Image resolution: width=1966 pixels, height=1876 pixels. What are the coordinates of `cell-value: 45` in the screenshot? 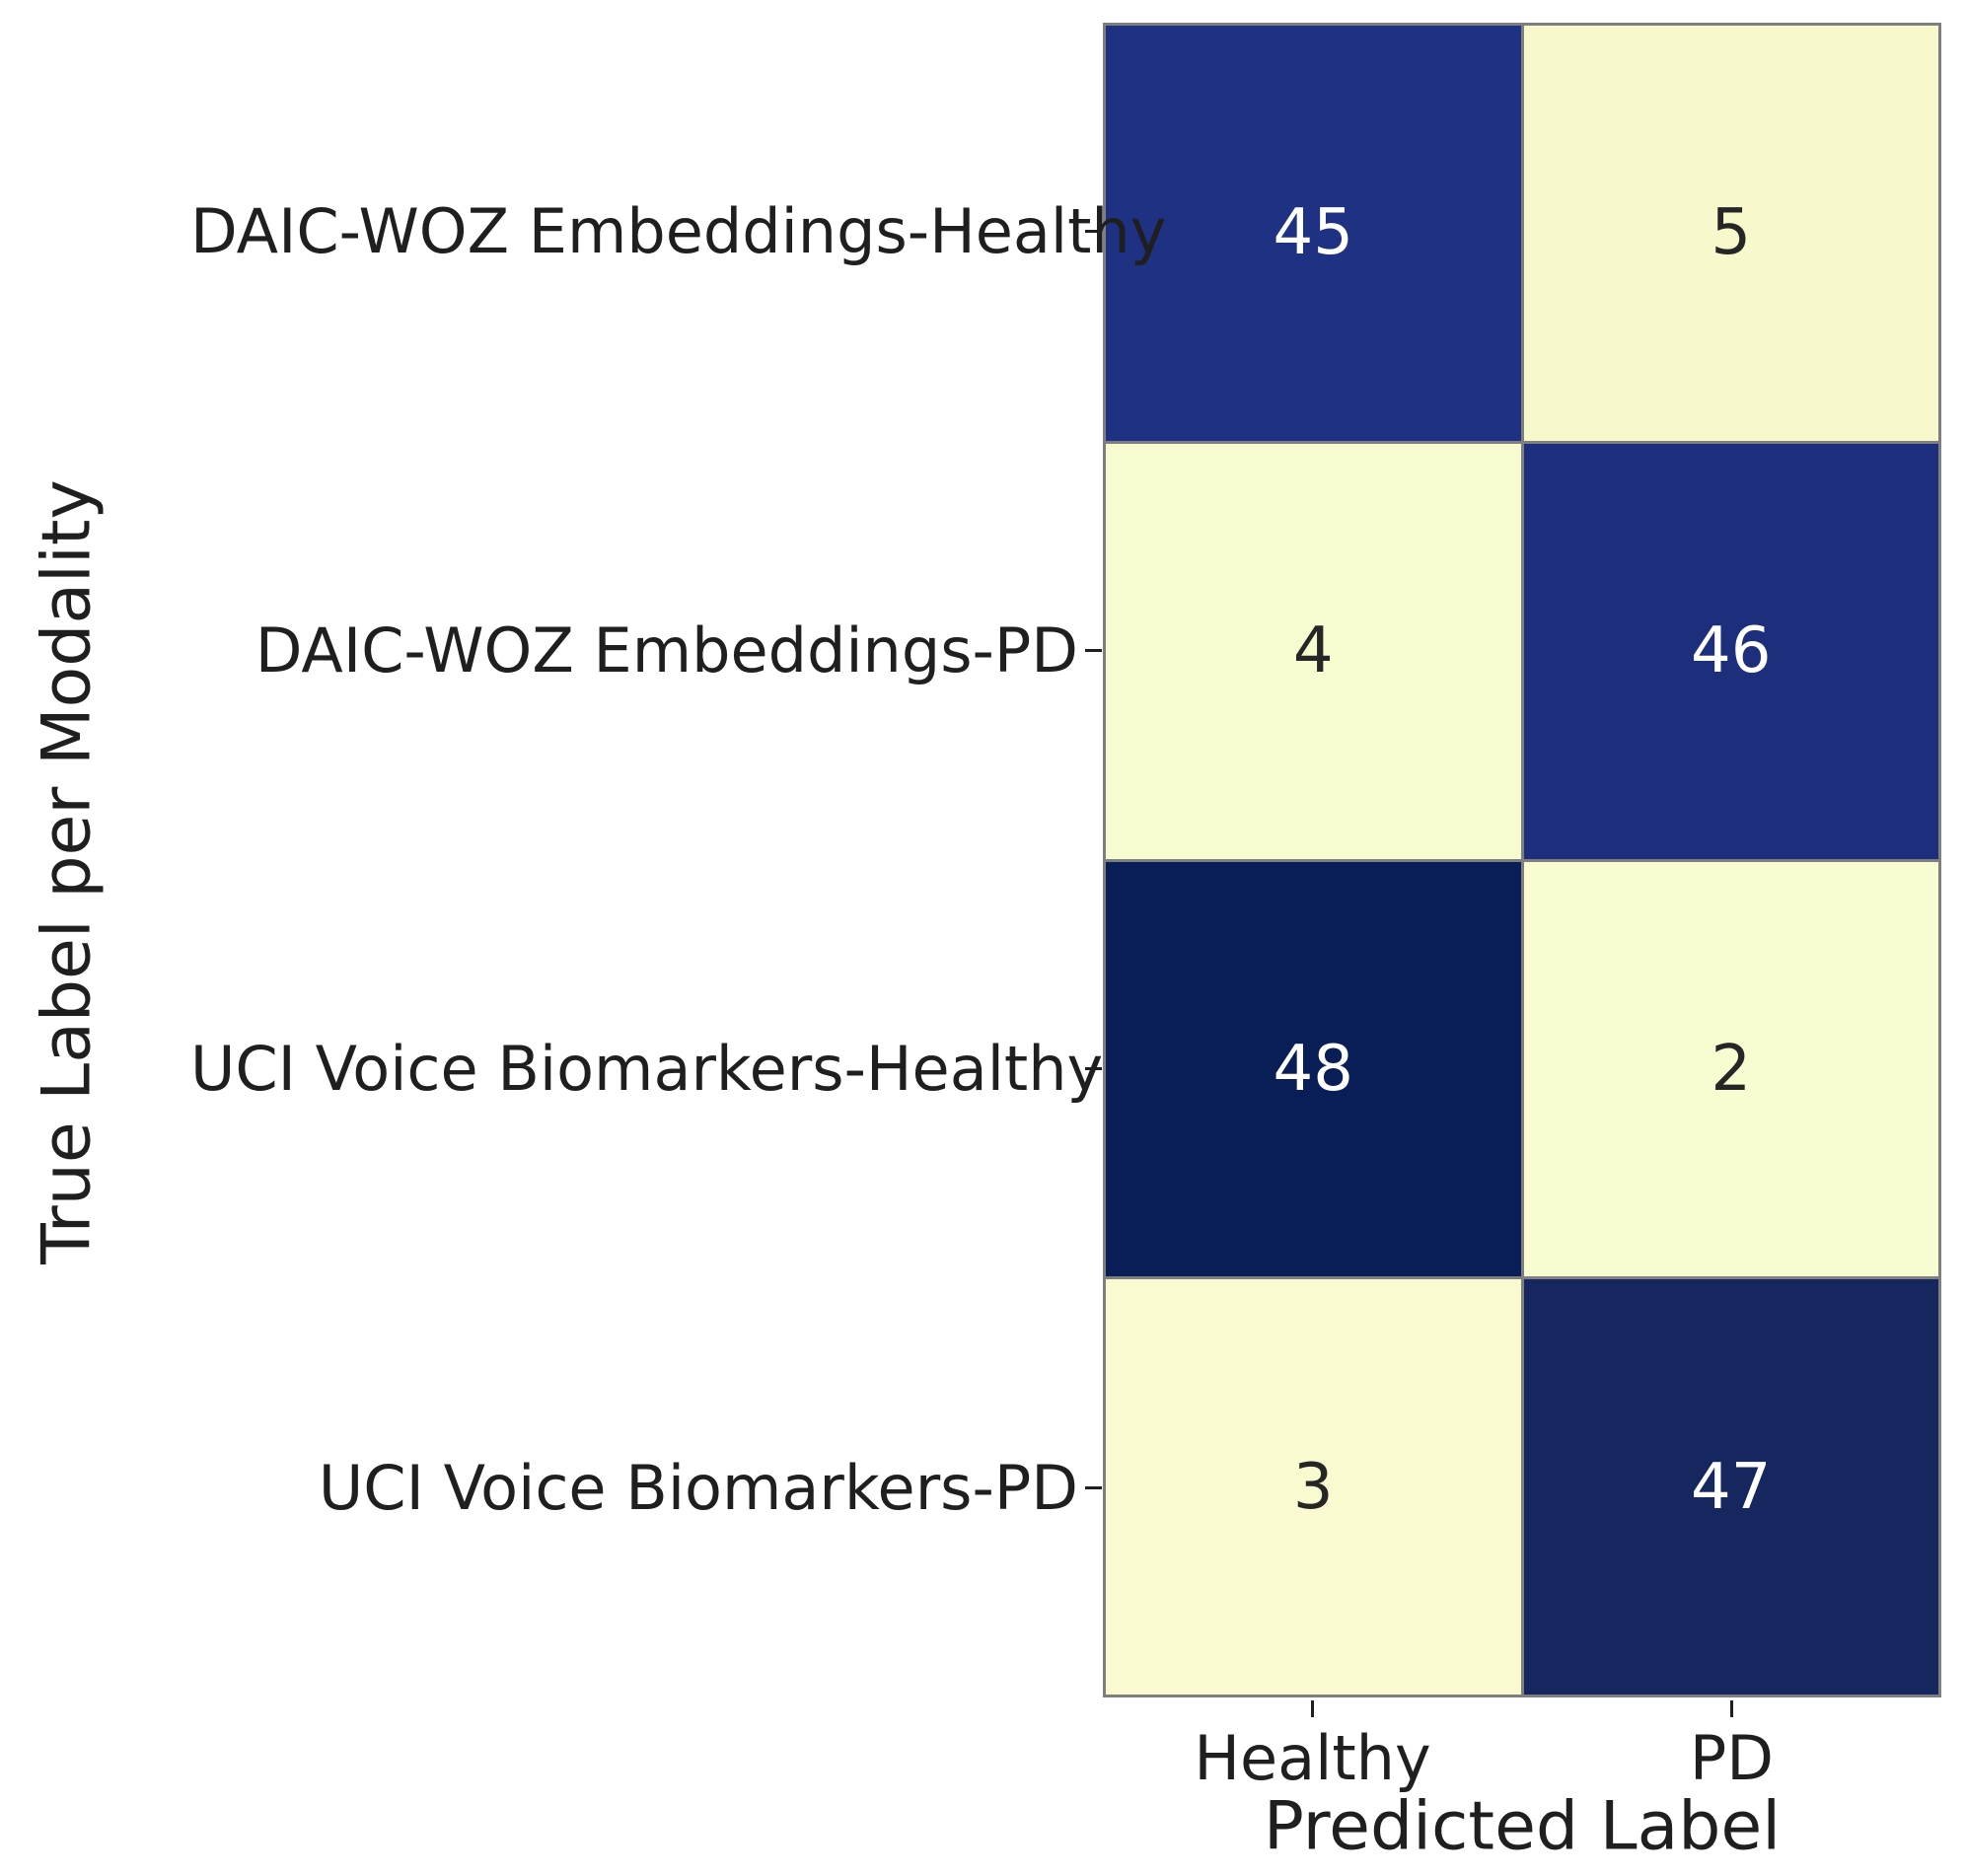 It's located at (1313, 233).